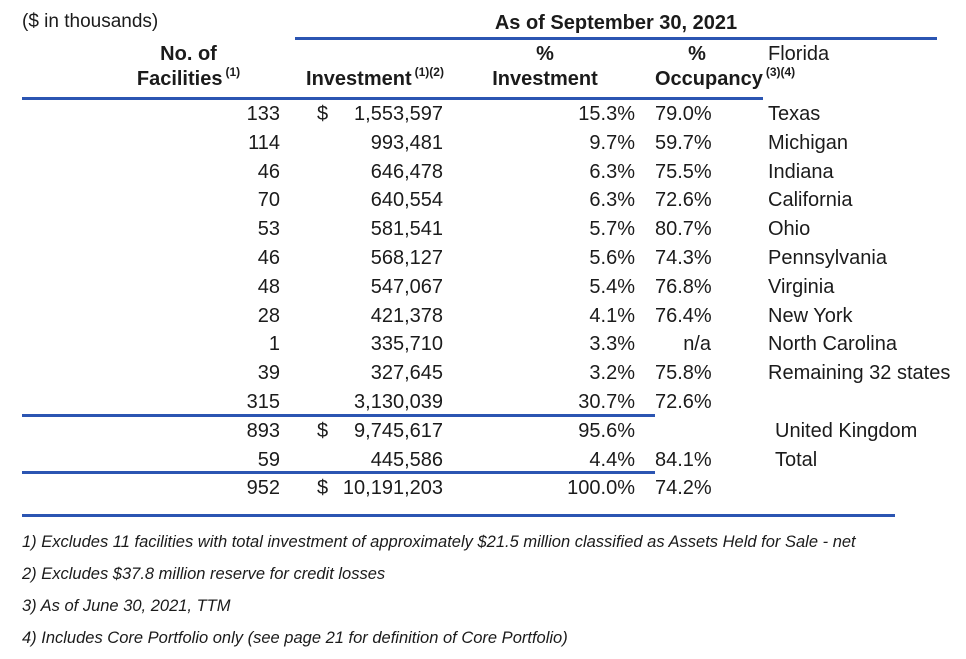 This screenshot has width=966, height=659. What do you see at coordinates (725, 77) in the screenshot?
I see `col-header-pct-occupancy-line2: Occupancy (3)(4)` at bounding box center [725, 77].